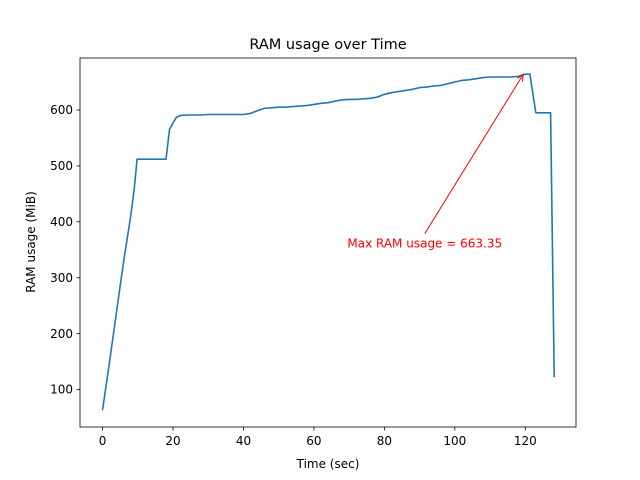 This screenshot has height=480, width=640. I want to click on chart-title: RAM usage over Time, so click(327, 45).